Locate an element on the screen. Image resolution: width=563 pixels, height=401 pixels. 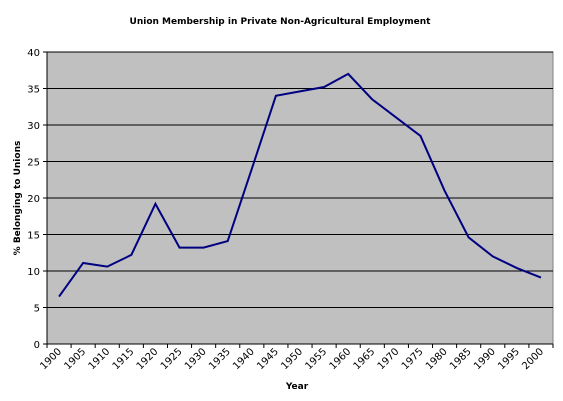
y-tick-label: 20 is located at coordinates (33, 199).